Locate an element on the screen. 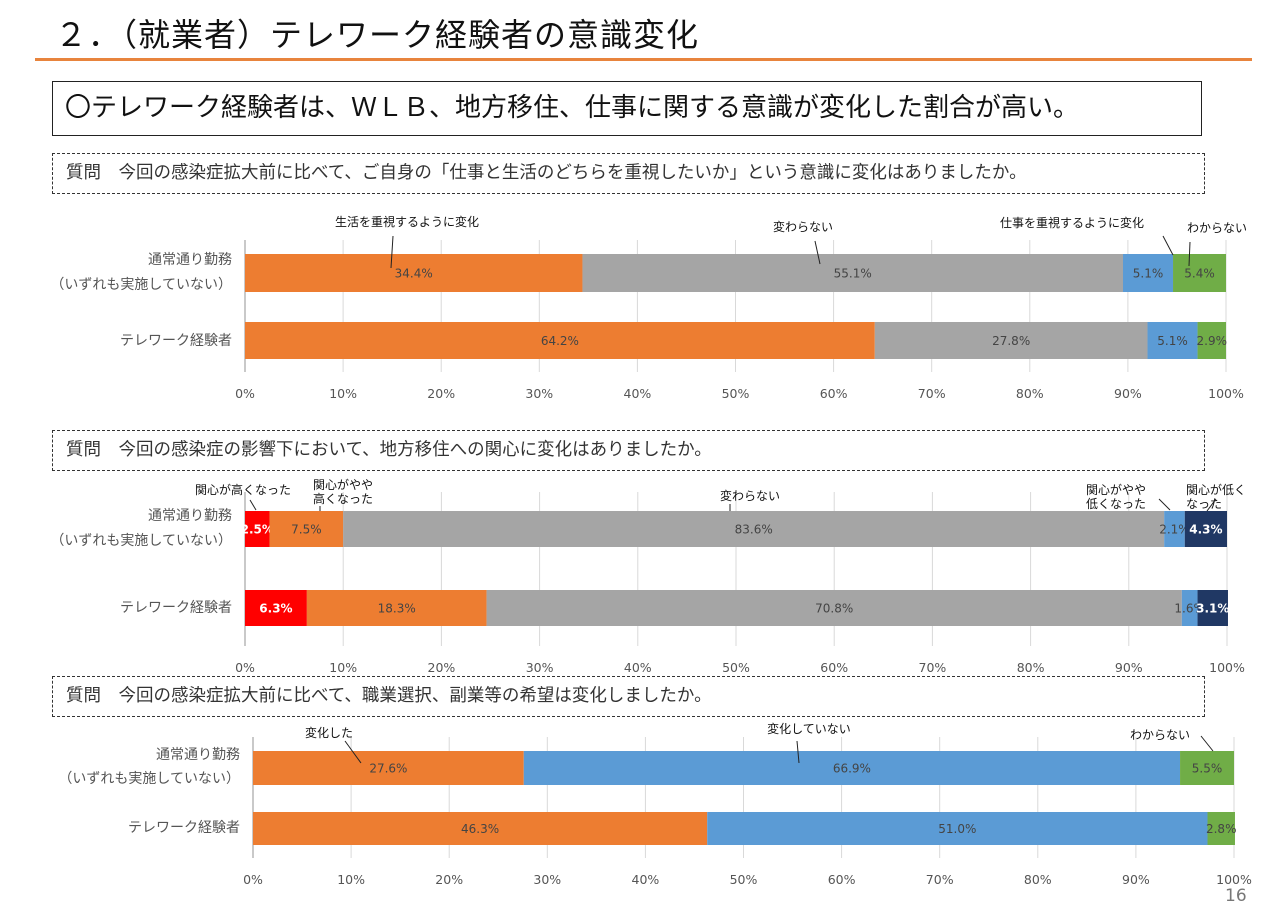 The image size is (1286, 912). data-label-0-0-3: 5.4% is located at coordinates (1199, 274).